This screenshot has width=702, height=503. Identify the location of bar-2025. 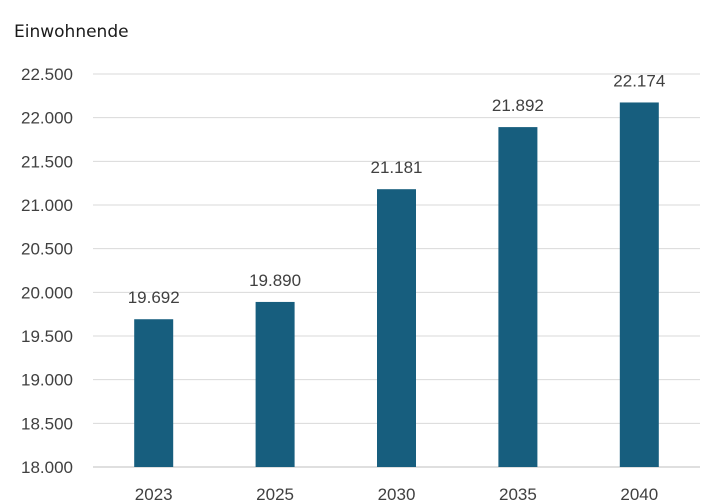
(275, 384).